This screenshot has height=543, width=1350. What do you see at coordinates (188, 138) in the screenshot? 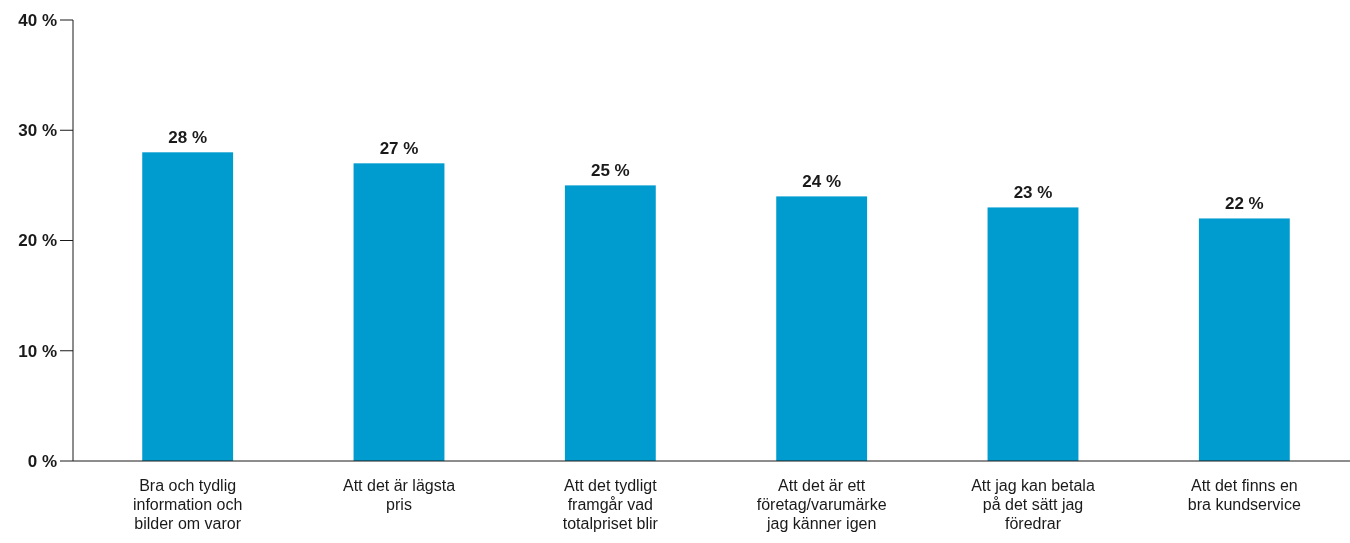
I see `data-label: 28 %` at bounding box center [188, 138].